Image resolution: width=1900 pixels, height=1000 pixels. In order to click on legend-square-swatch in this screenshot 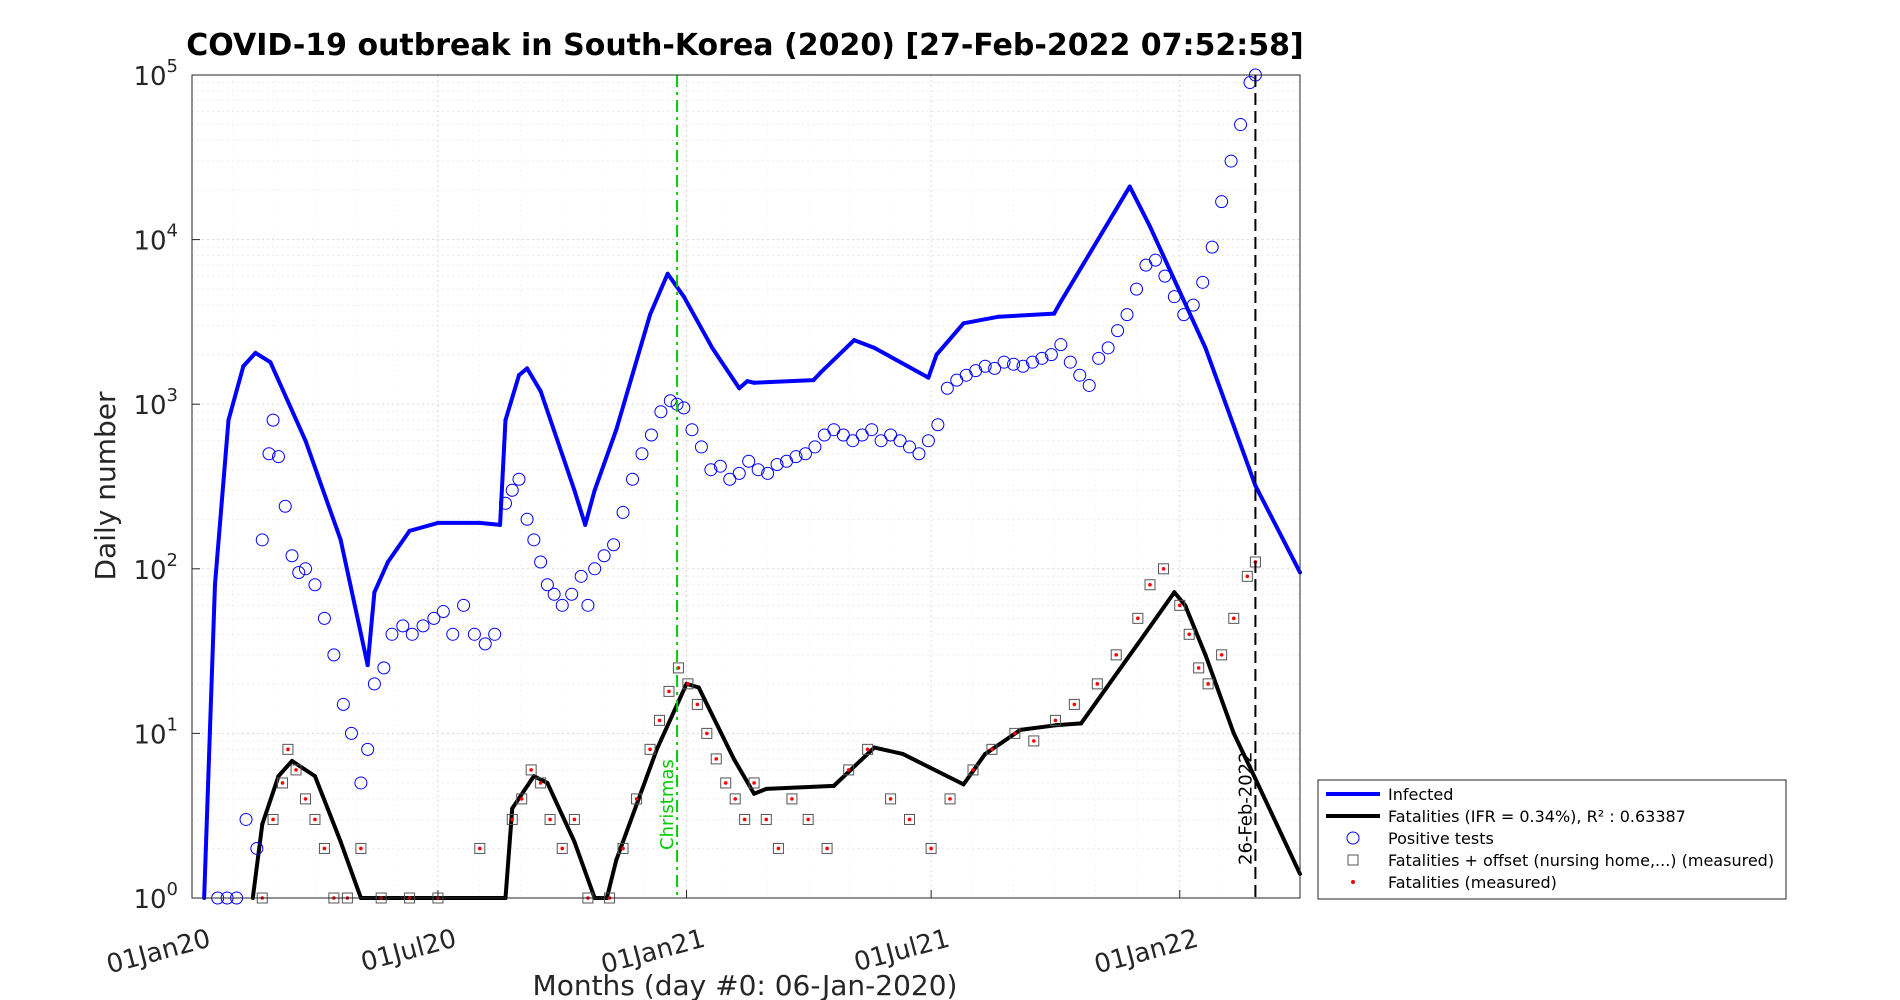, I will do `click(1353, 860)`.